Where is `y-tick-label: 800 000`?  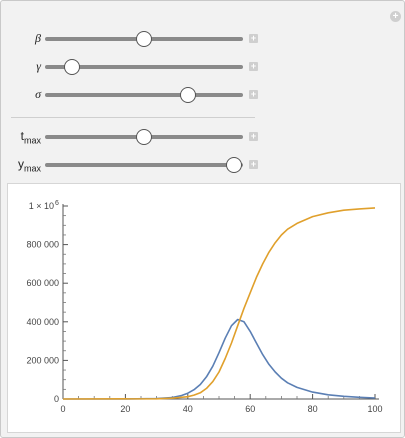 y-tick-label: 800 000 is located at coordinates (42, 245).